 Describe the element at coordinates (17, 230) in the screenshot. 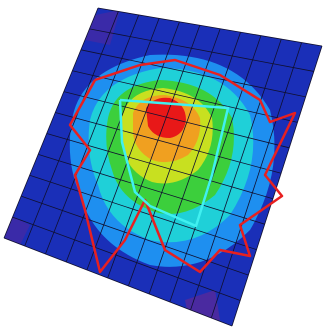

I see `band-dark` at that location.